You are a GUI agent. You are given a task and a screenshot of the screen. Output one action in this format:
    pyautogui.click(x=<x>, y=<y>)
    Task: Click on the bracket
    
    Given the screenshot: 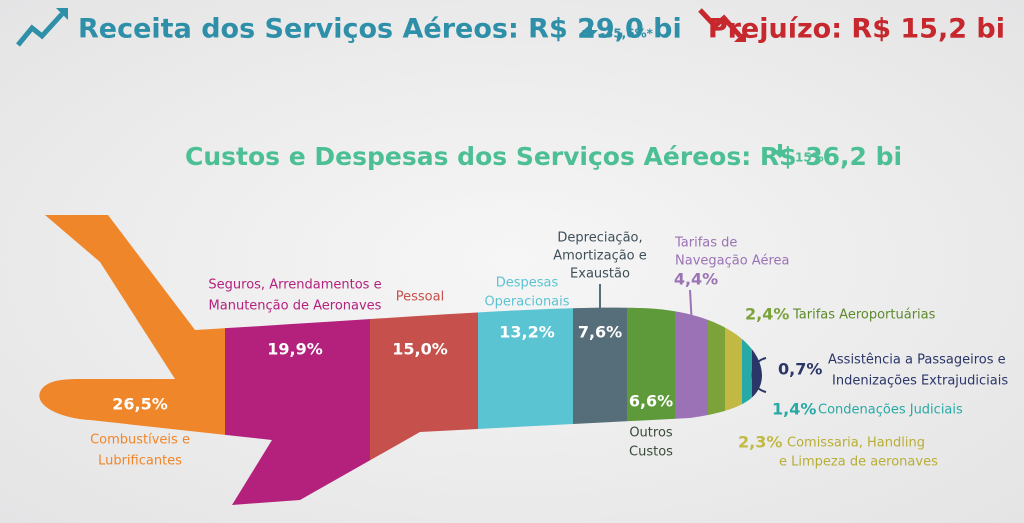 What is the action you would take?
    pyautogui.click(x=759, y=375)
    